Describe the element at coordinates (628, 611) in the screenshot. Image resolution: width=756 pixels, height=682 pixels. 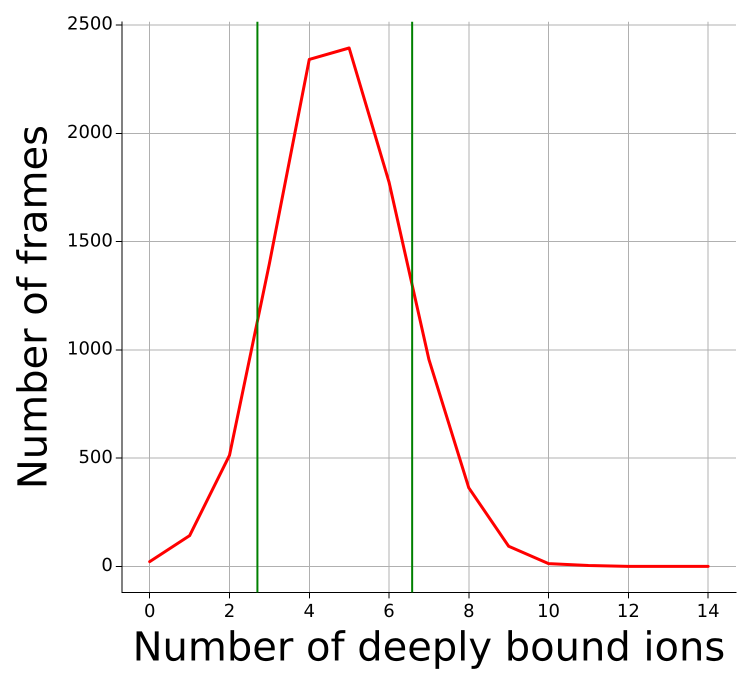
I see `x-tick-label: 12` at that location.